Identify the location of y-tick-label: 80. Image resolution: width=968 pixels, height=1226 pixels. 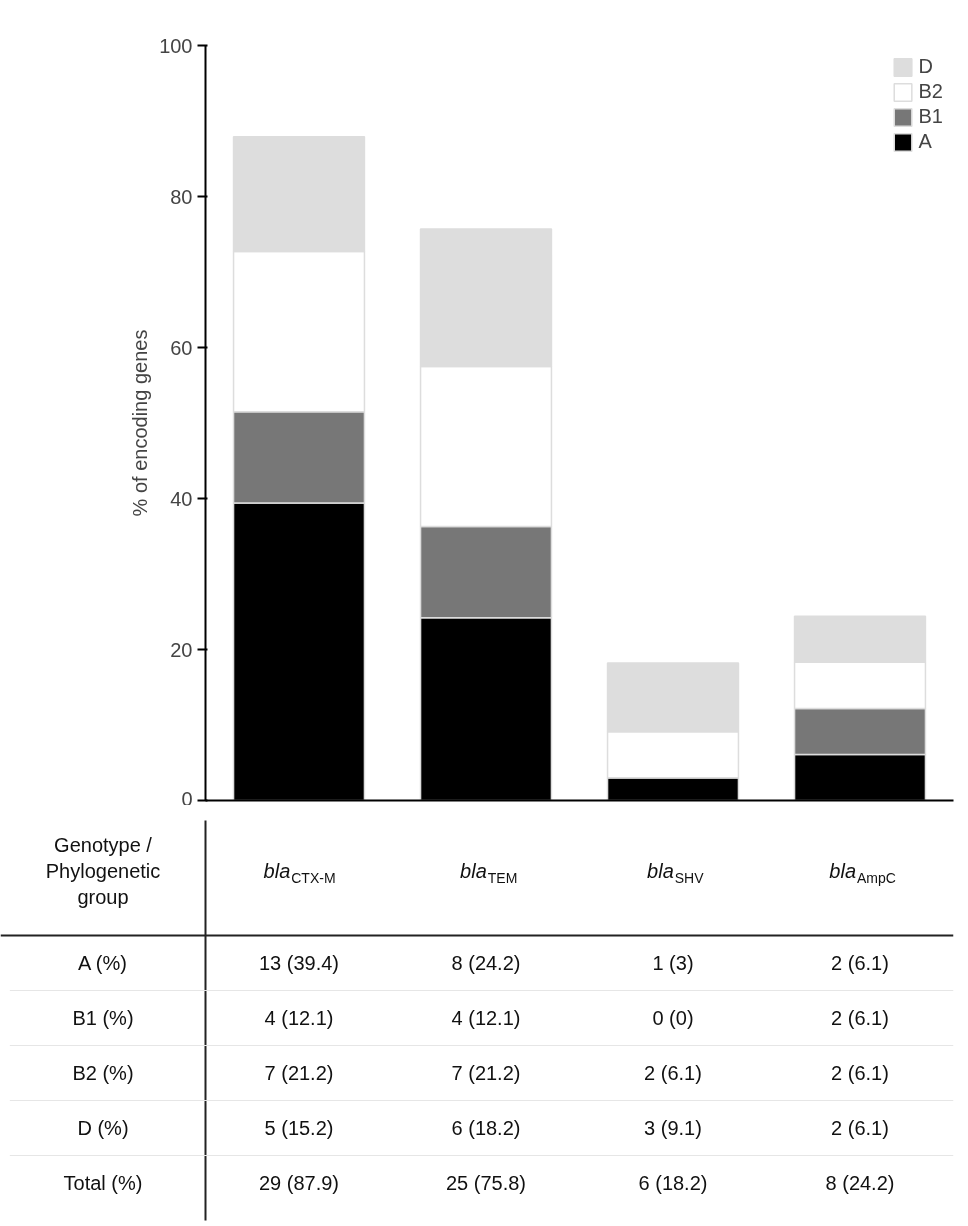
(181, 196).